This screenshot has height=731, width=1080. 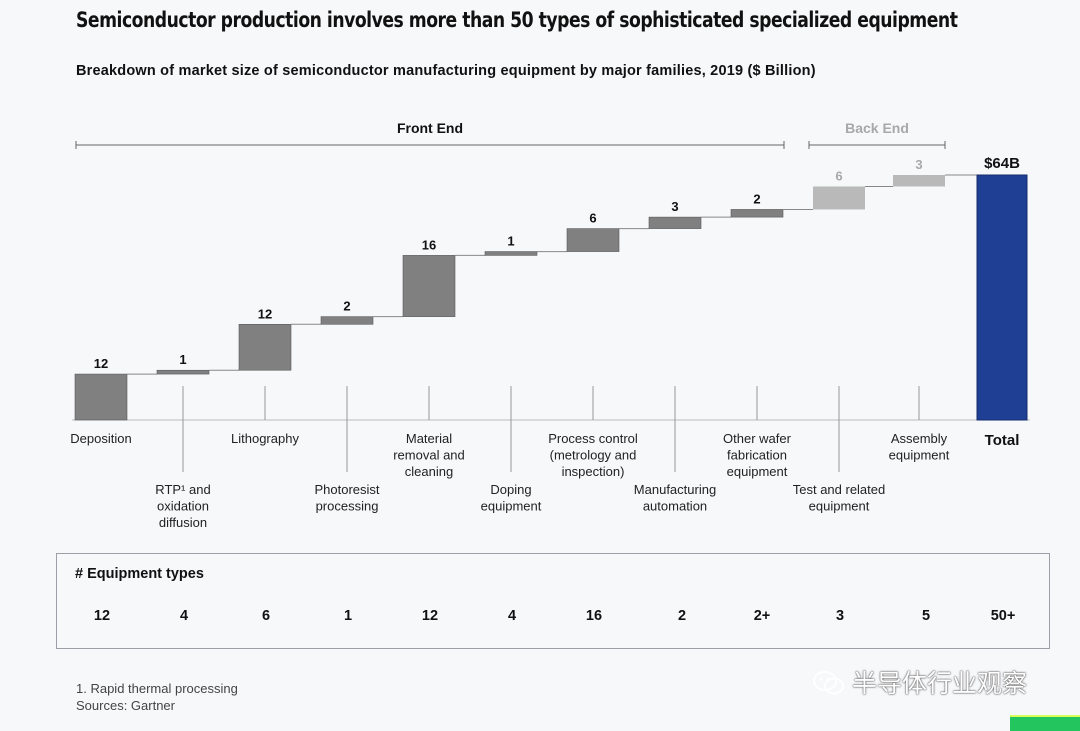 I want to click on category-label-4-1: removal and, so click(x=429, y=455).